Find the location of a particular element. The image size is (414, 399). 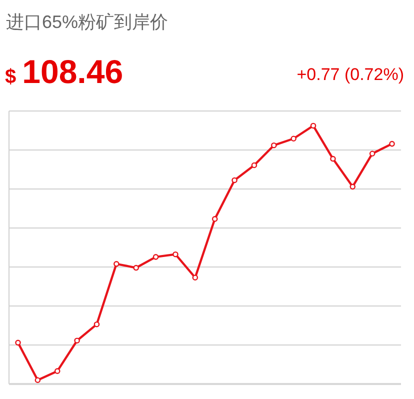

text: +0.77 (0.72%) is located at coordinates (350, 74).